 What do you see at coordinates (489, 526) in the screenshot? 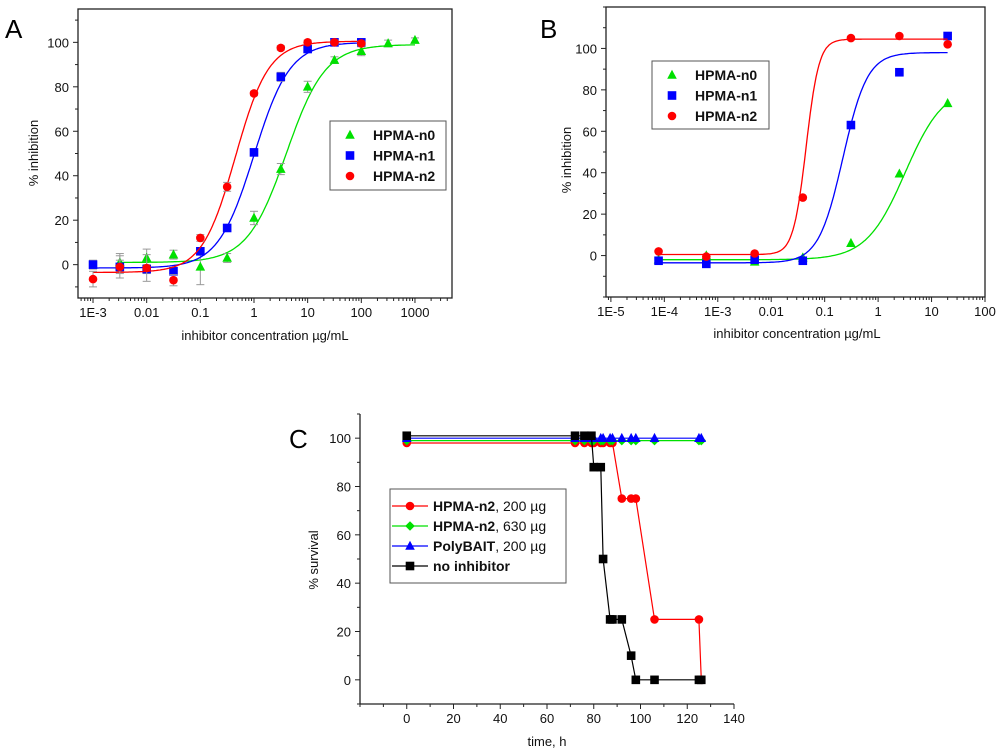
I see `legend-label: HPMA-n2, 630 µg` at bounding box center [489, 526].